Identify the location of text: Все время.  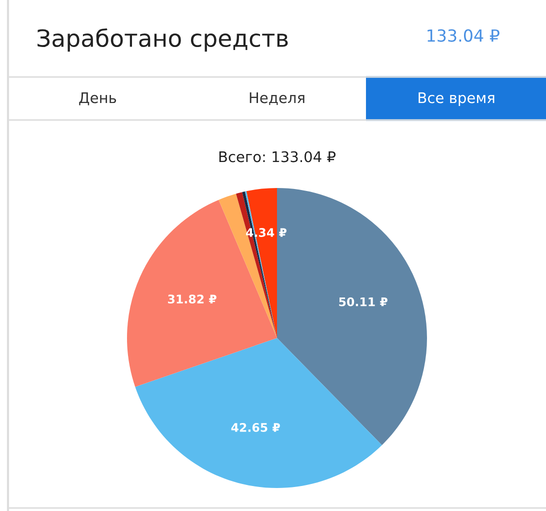
(456, 99).